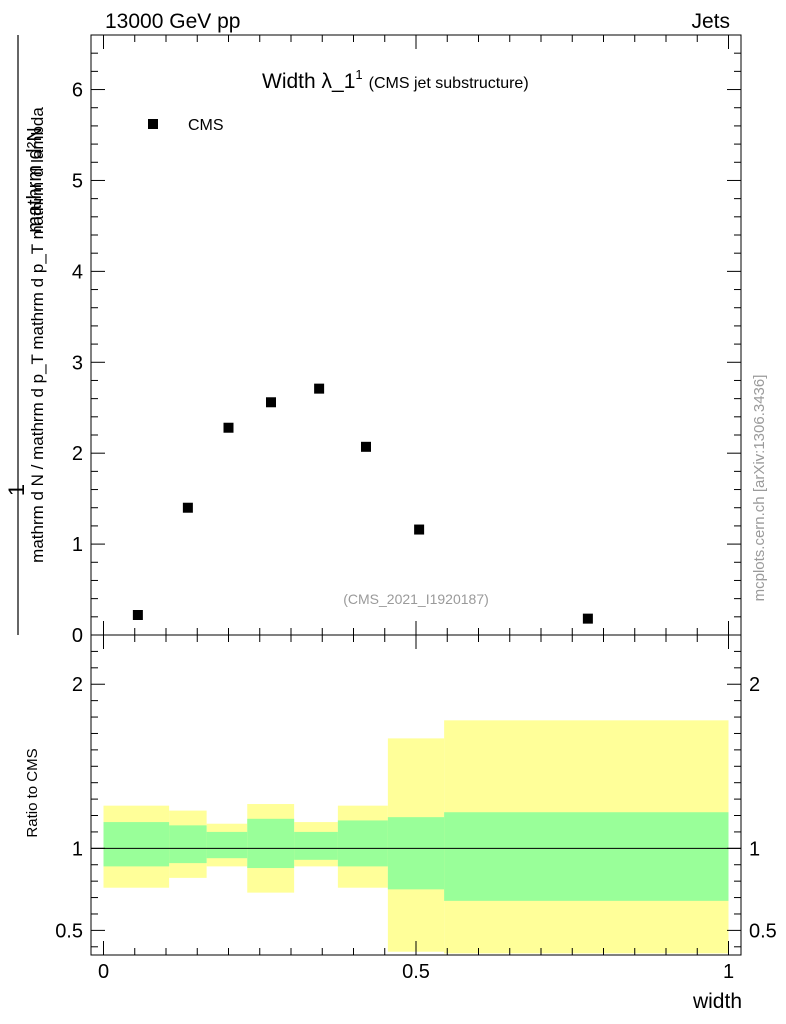  Describe the element at coordinates (754, 685) in the screenshot. I see `ratio-y-tick-label-right: 2` at that location.